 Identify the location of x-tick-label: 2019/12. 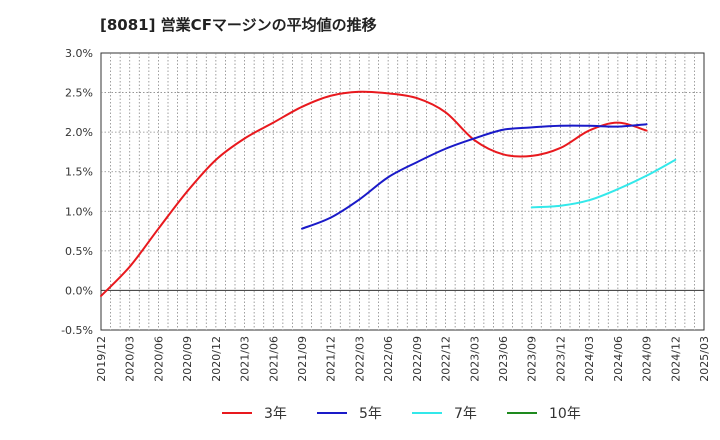
(101, 359).